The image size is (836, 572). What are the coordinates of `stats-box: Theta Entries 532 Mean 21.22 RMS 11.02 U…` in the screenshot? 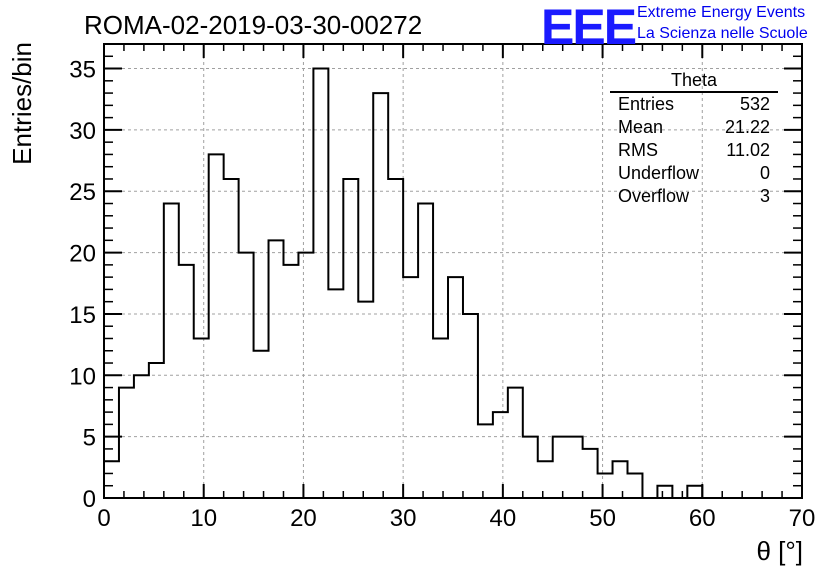 It's located at (694, 139).